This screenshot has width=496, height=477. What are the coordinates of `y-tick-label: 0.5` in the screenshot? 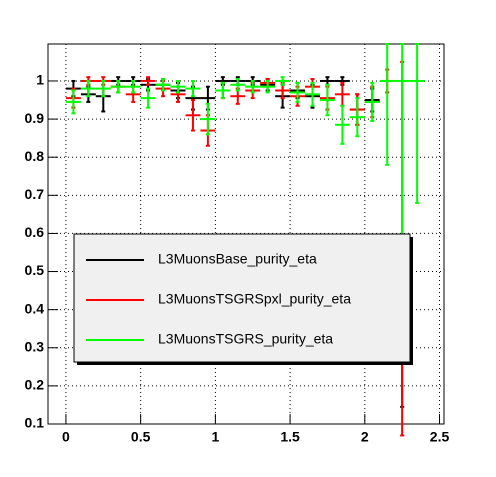 It's located at (35, 270).